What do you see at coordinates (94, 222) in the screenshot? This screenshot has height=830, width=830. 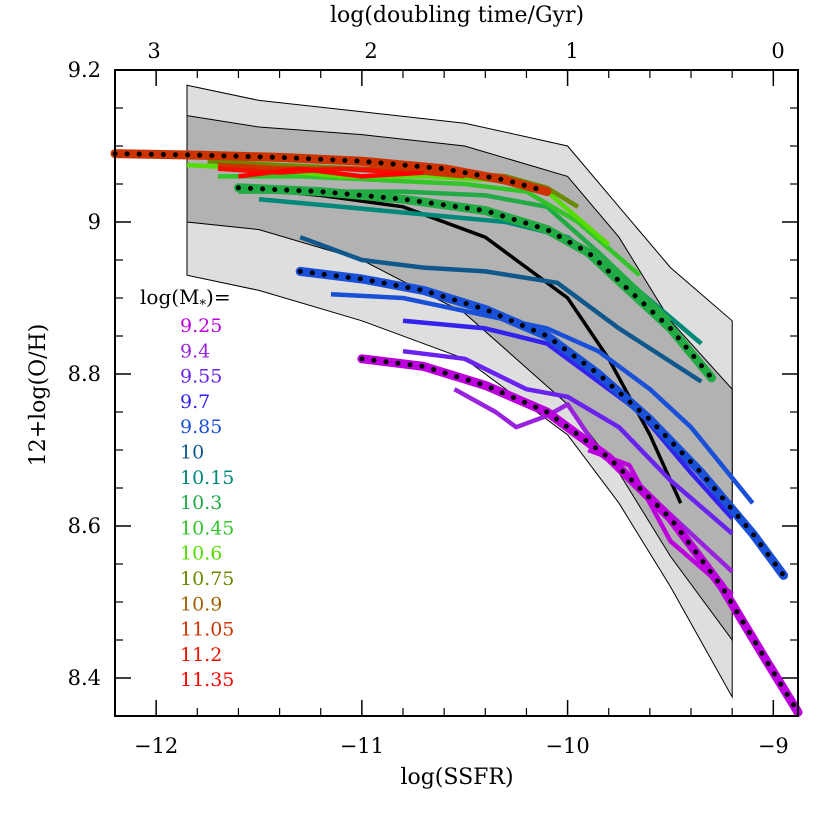 I see `y-tick-label: 9` at bounding box center [94, 222].